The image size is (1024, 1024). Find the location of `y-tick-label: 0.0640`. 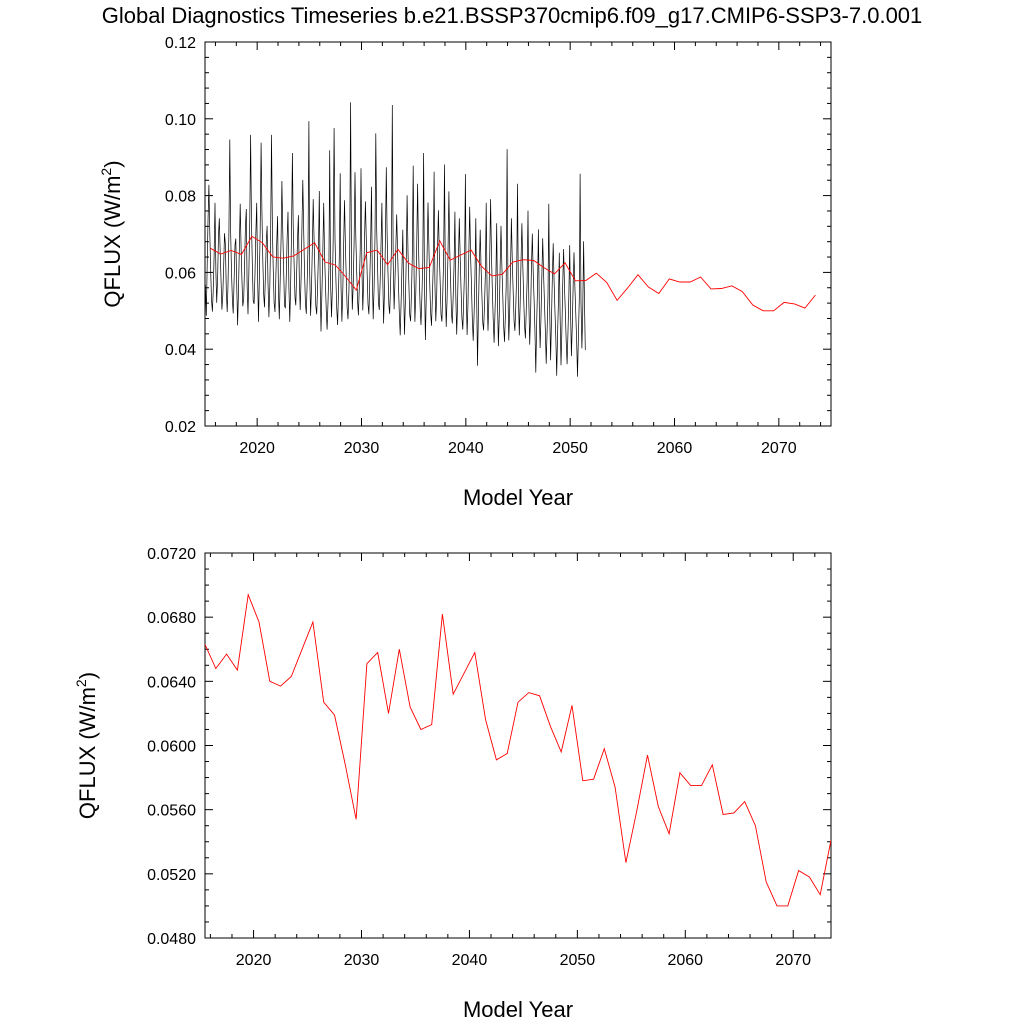

y-tick-label: 0.0640 is located at coordinates (171, 682).